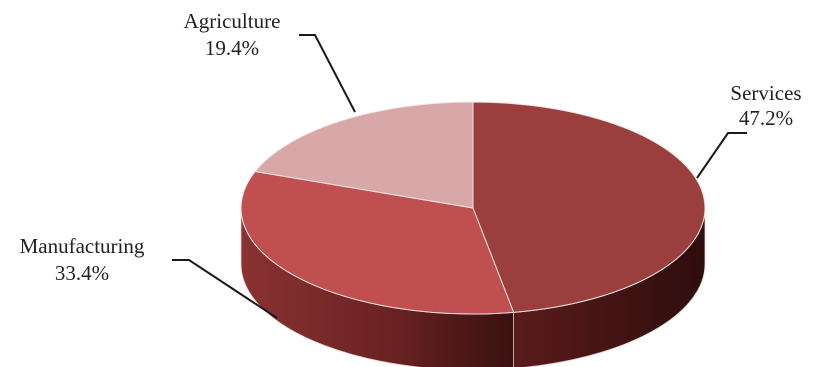 Image resolution: width=830 pixels, height=367 pixels. What do you see at coordinates (377, 242) in the screenshot?
I see `pie-slice-manufacturing` at bounding box center [377, 242].